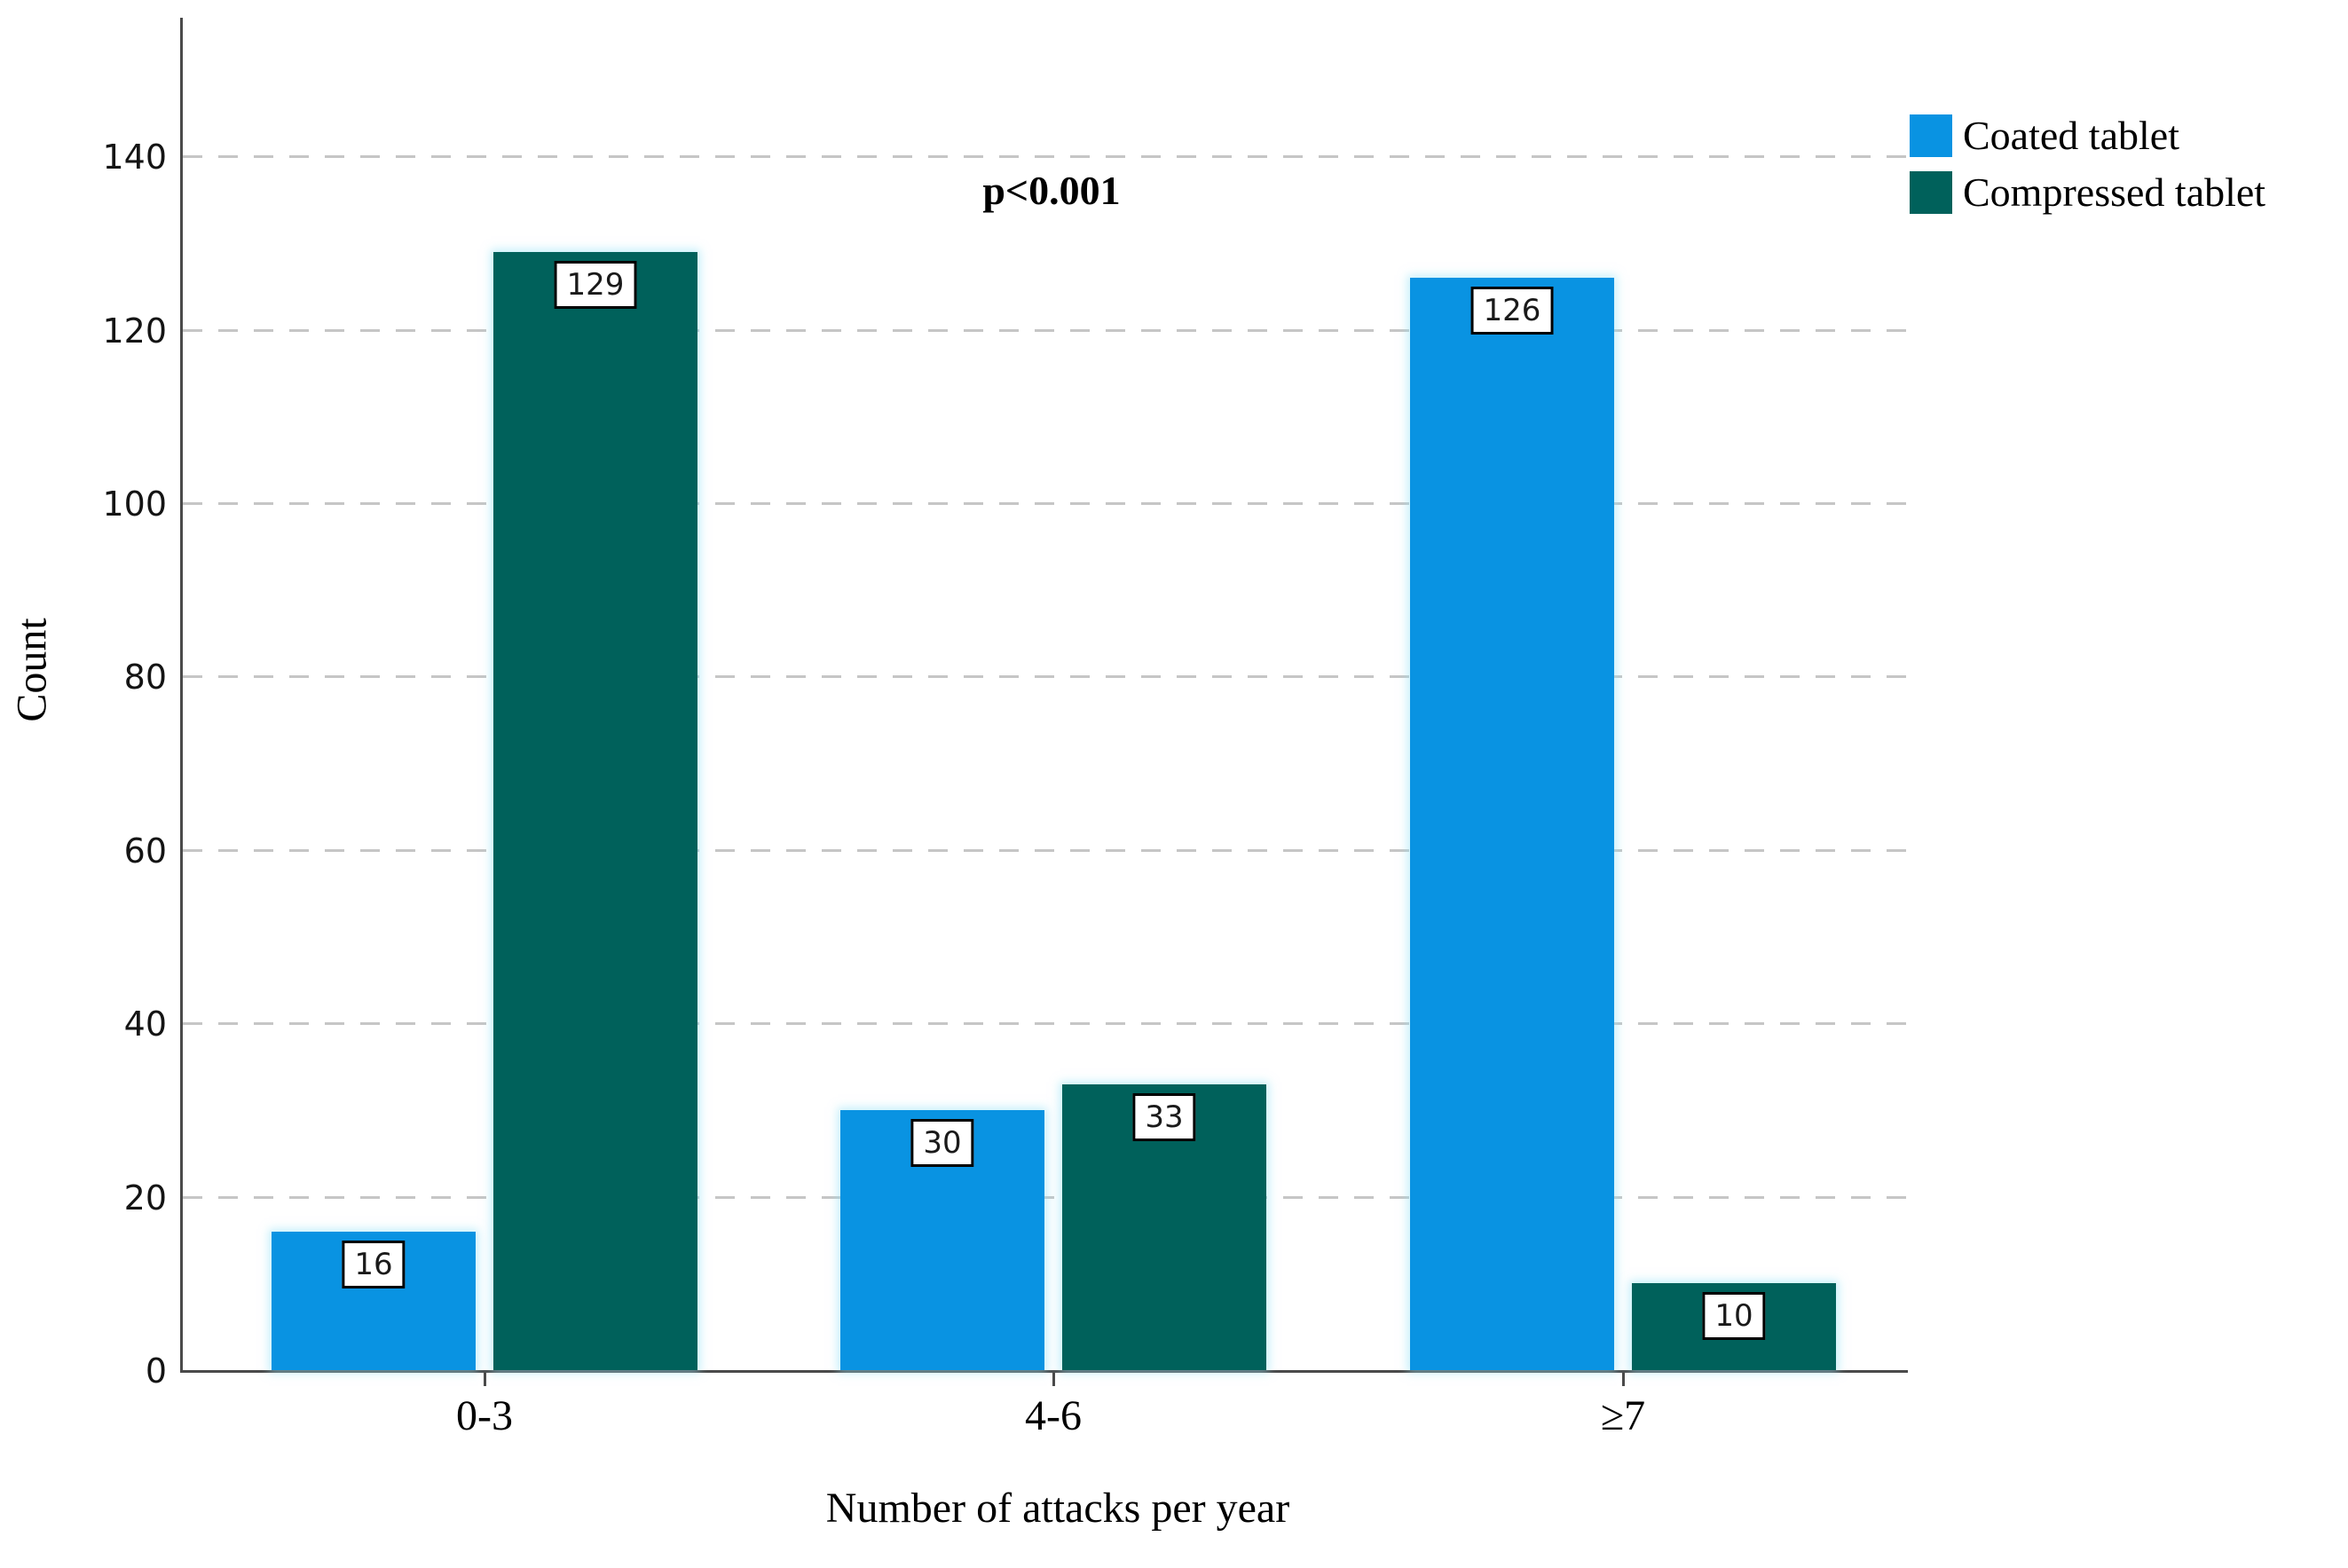 The height and width of the screenshot is (1568, 2348). I want to click on y-tick-label: 140, so click(134, 157).